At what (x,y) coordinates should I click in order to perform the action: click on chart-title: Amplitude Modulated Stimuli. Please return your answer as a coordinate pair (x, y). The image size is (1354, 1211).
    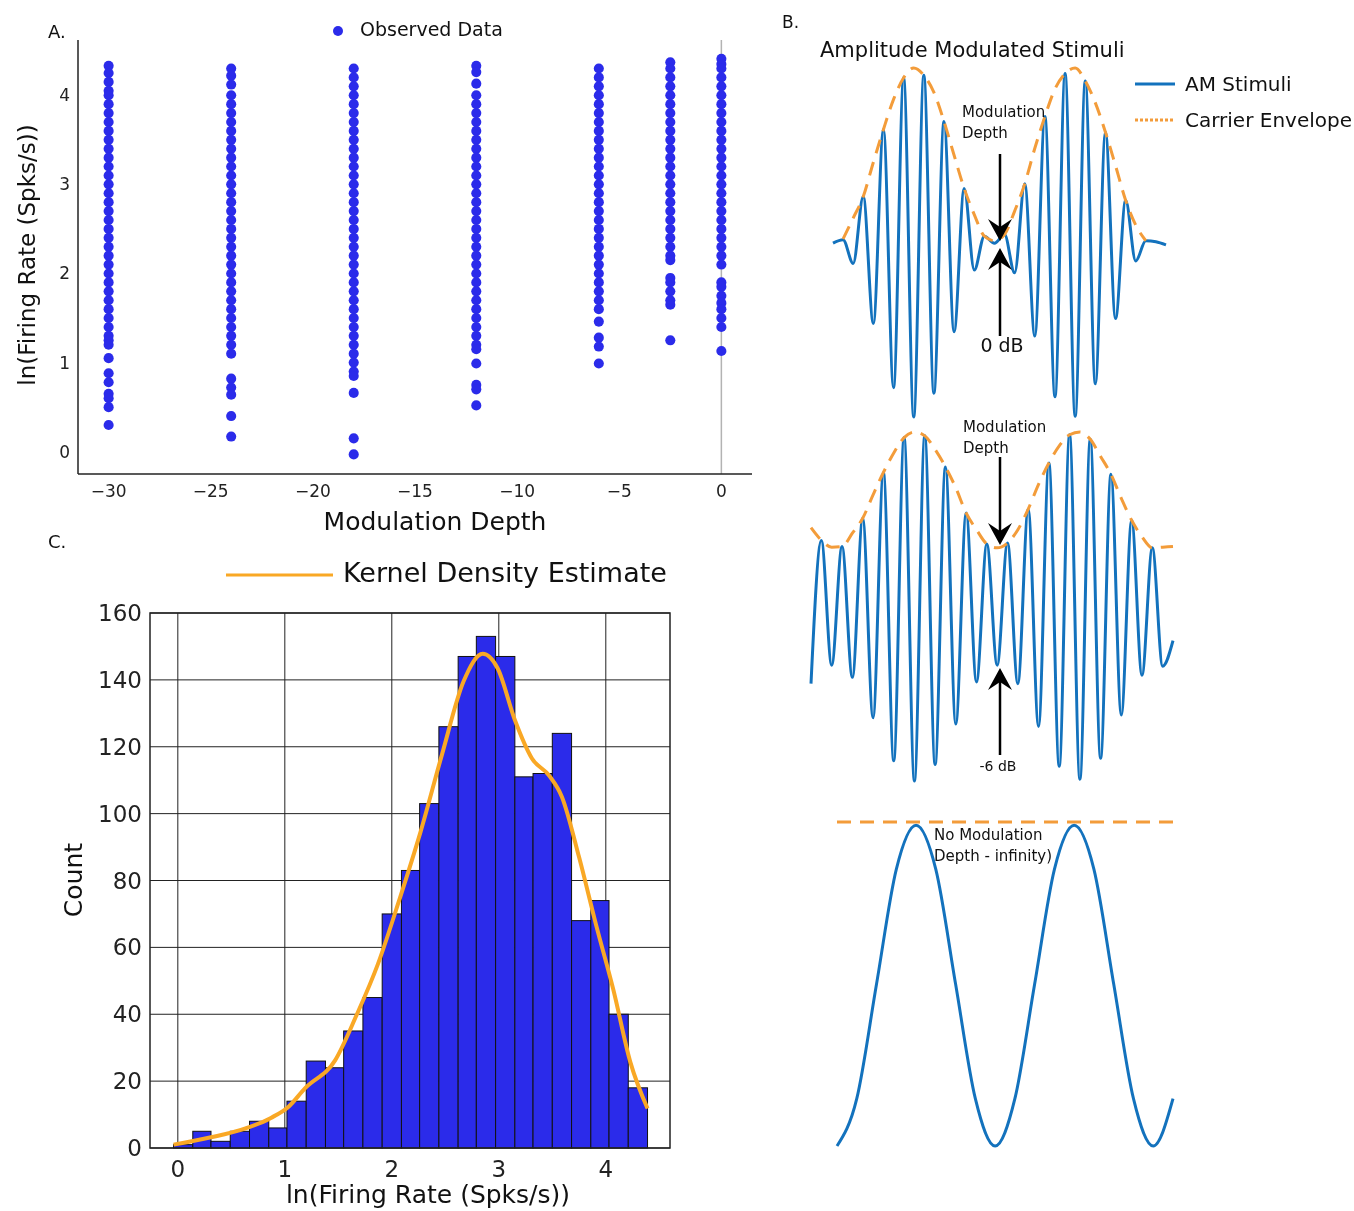
    Looking at the image, I should click on (972, 50).